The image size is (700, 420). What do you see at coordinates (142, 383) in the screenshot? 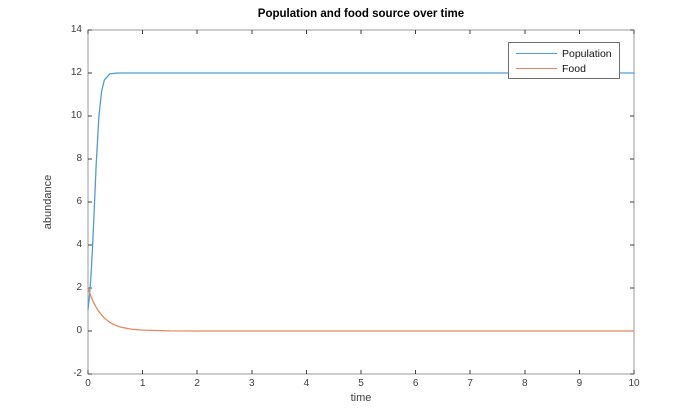
I see `x-tick-label: 1` at bounding box center [142, 383].